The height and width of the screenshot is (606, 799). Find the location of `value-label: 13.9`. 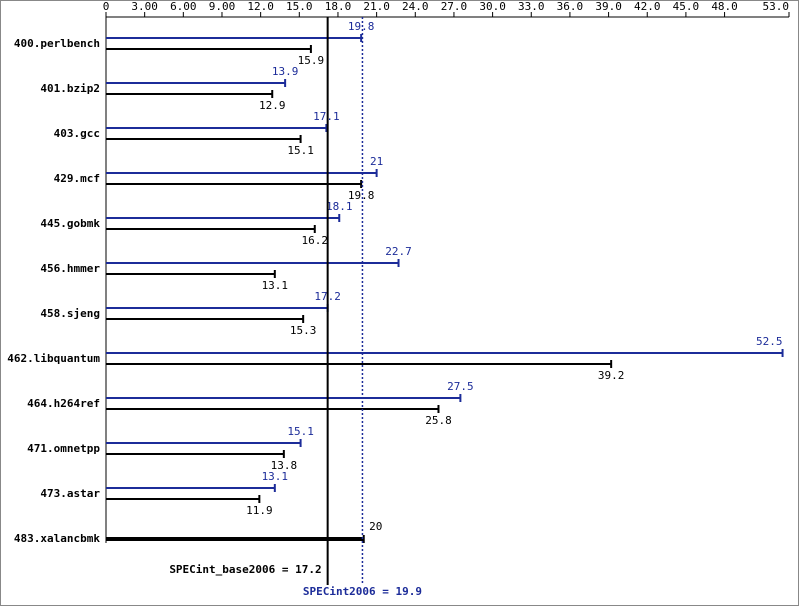

value-label: 13.9 is located at coordinates (285, 71).